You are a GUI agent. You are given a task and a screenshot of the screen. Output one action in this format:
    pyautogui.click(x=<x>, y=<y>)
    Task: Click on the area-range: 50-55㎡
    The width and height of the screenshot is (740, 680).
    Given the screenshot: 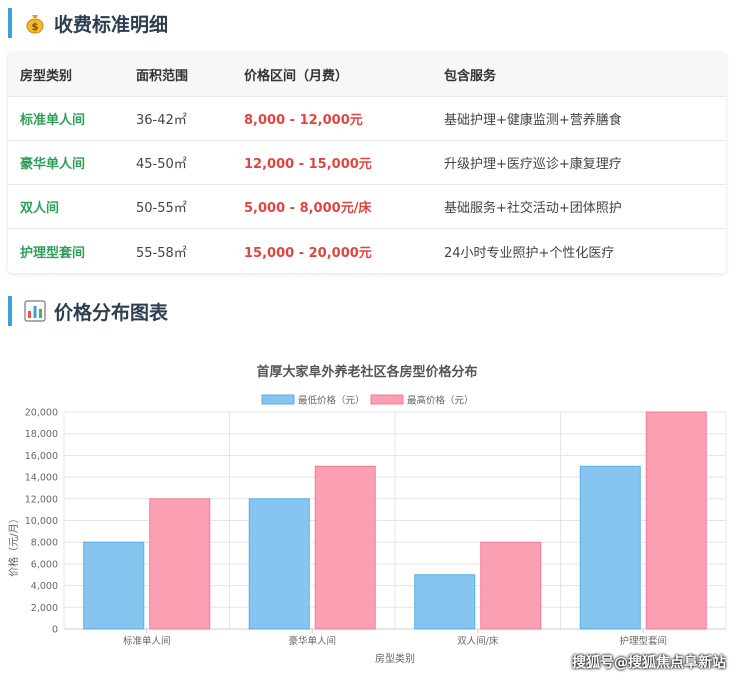 What is the action you would take?
    pyautogui.click(x=161, y=208)
    